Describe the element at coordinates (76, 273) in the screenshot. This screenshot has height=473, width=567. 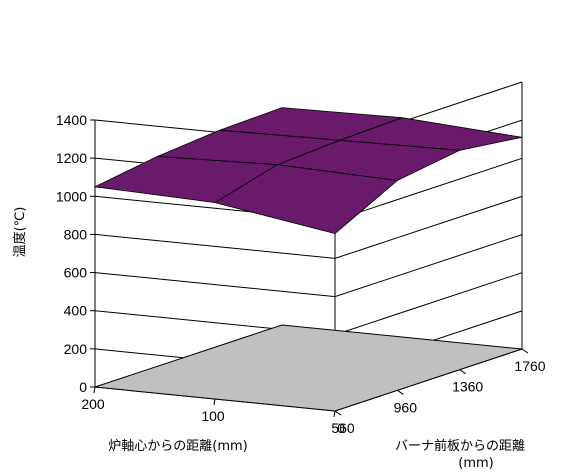
I see `z-tick-label: 600` at that location.